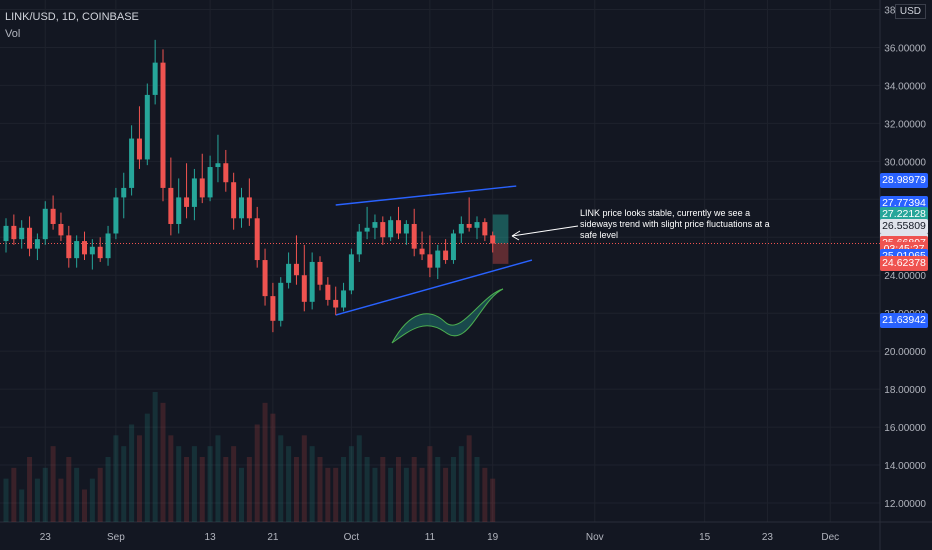 Image resolution: width=932 pixels, height=550 pixels. What do you see at coordinates (905, 124) in the screenshot?
I see `y-tick-label: 32.00000` at bounding box center [905, 124].